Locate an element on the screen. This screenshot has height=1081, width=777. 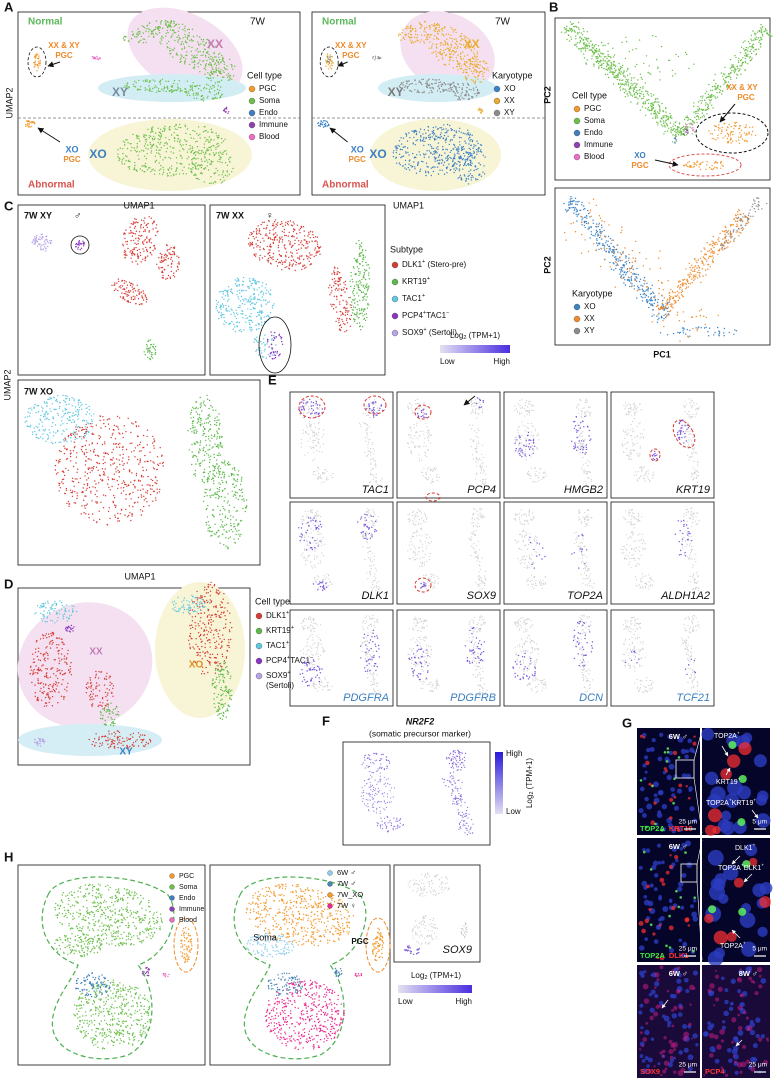
panel-letter: D is located at coordinates (8, 583).